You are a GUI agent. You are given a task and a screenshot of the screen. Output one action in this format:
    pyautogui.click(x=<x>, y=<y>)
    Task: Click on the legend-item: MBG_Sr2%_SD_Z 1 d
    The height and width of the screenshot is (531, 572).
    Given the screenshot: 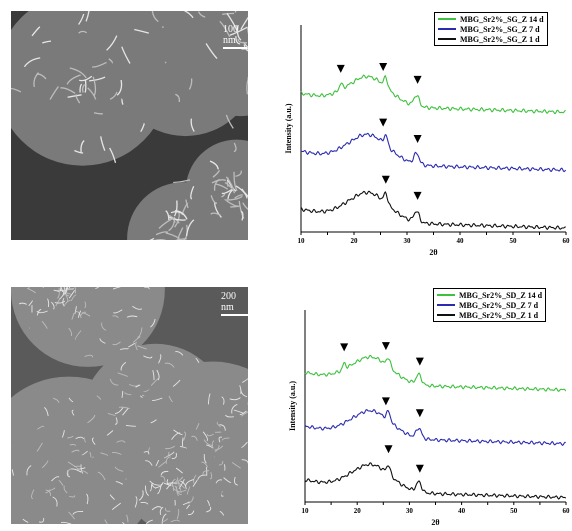 What is the action you would take?
    pyautogui.click(x=489, y=315)
    